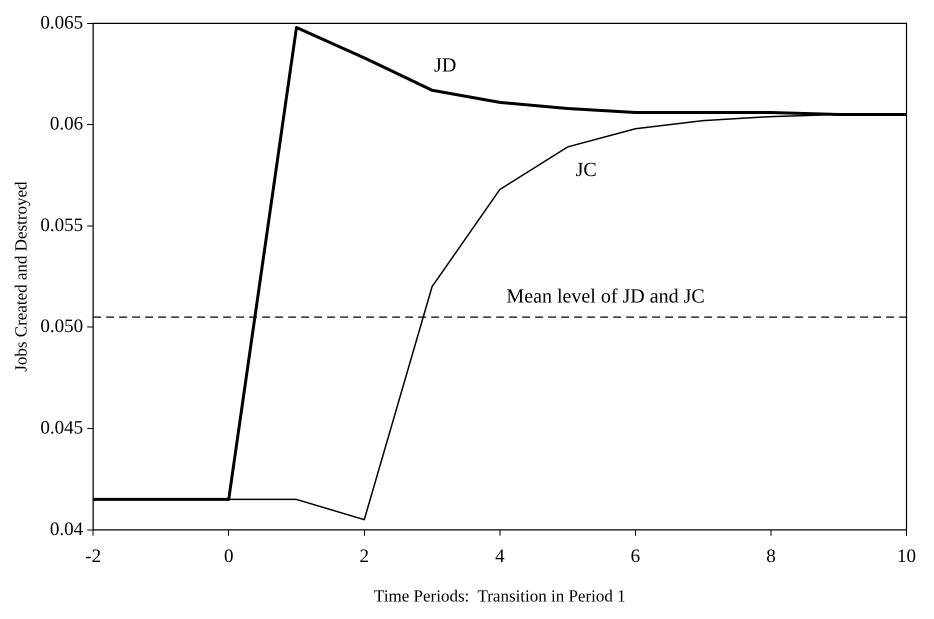 Image resolution: width=934 pixels, height=619 pixels. I want to click on y-tick-label: 0.045, so click(62, 428).